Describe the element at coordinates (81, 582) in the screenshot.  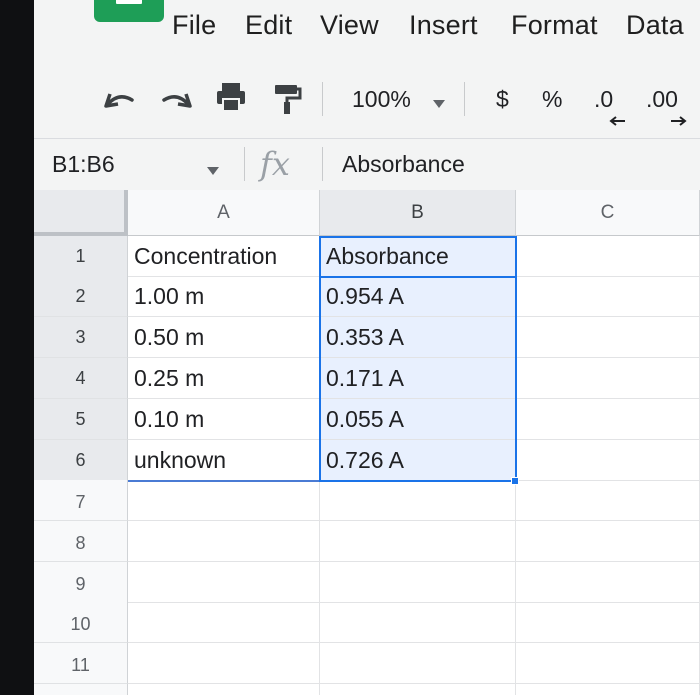
I see `row-header-9: 9` at that location.